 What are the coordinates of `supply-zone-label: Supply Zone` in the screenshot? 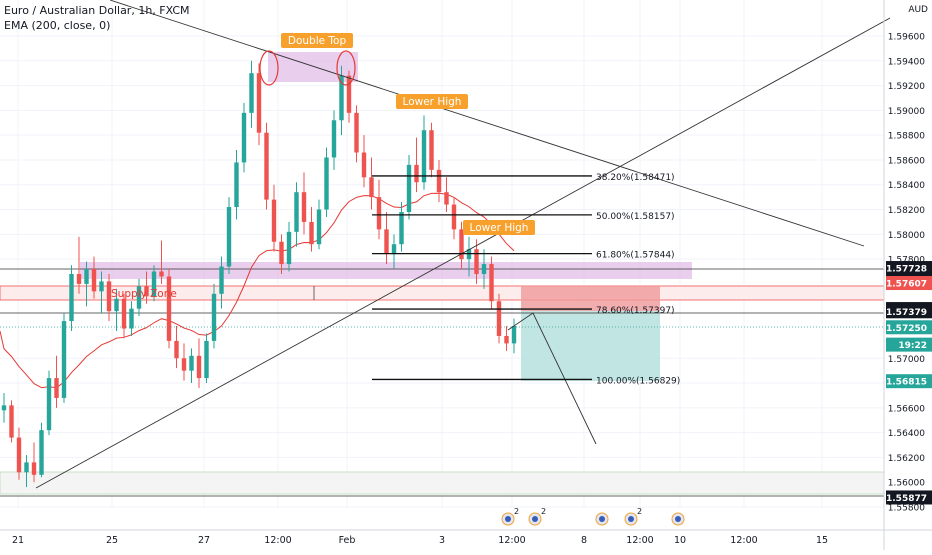 It's located at (144, 294).